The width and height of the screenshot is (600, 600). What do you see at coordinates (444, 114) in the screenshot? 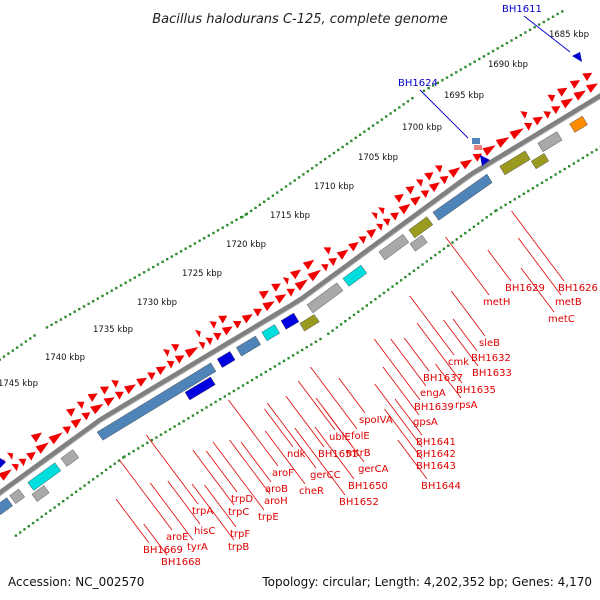
I see `top-leader-line` at bounding box center [444, 114].